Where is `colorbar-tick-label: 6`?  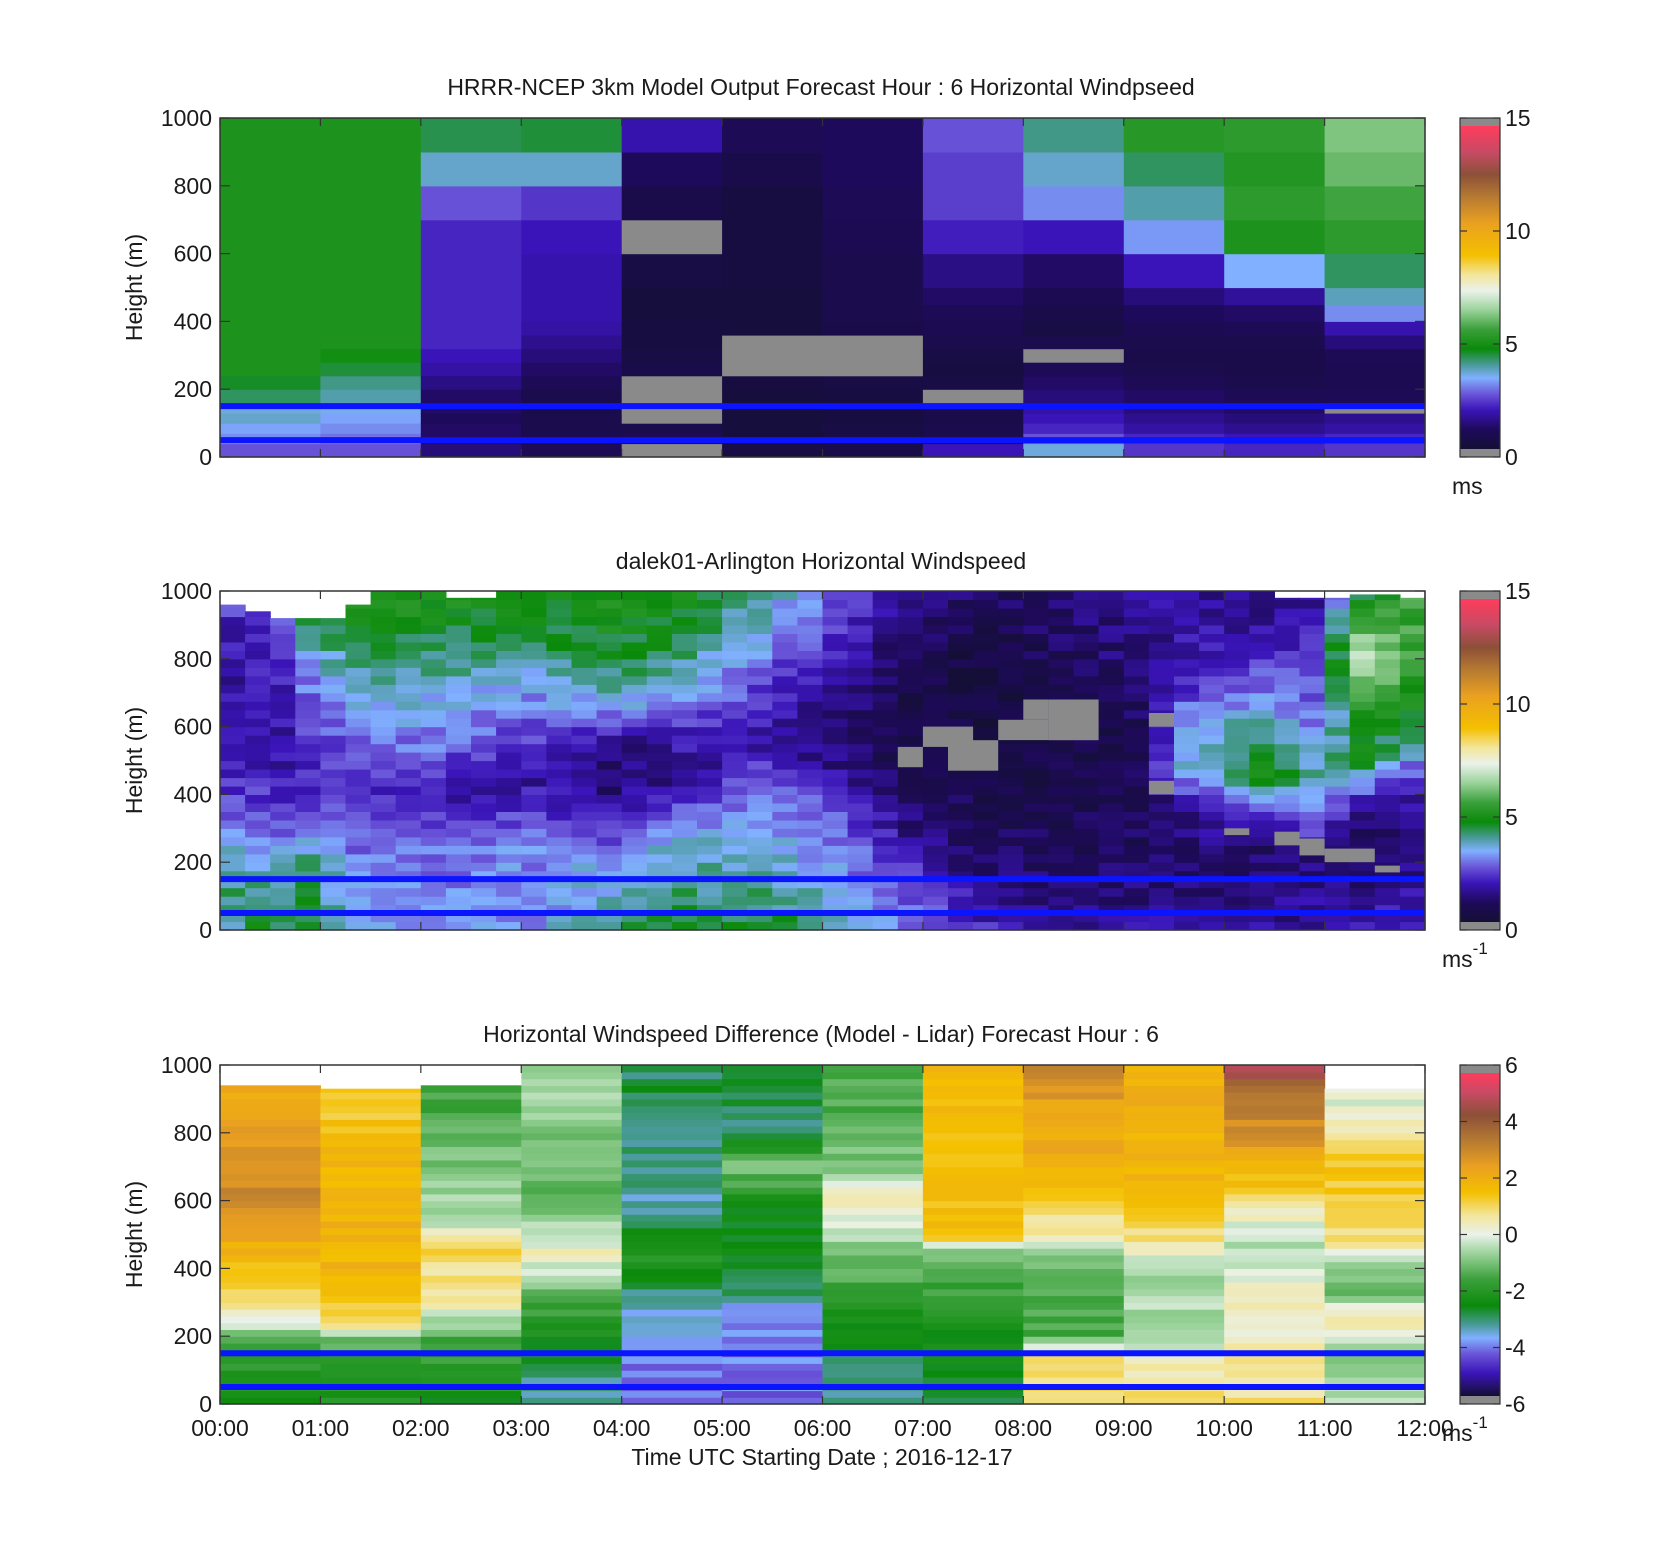
colorbar-tick-label: 6 is located at coordinates (1511, 1065).